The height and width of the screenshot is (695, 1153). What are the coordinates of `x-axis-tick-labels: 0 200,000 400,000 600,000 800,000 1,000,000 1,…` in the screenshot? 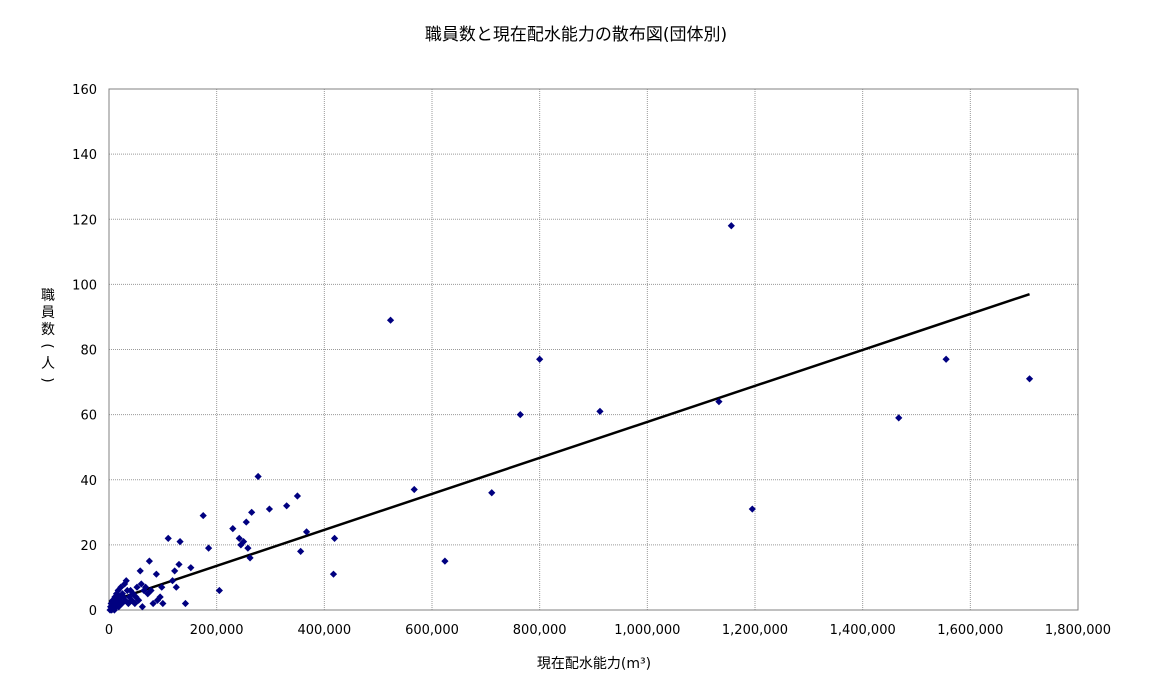 It's located at (608, 630).